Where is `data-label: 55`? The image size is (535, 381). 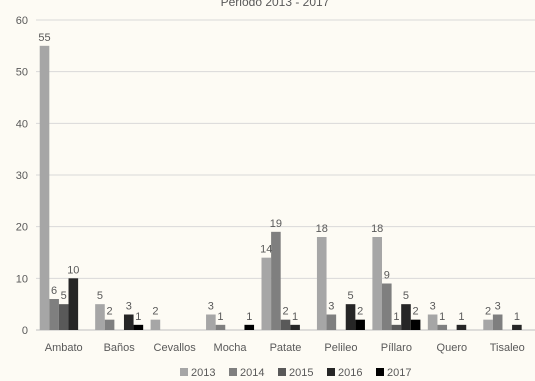 data-label: 55 is located at coordinates (44, 38).